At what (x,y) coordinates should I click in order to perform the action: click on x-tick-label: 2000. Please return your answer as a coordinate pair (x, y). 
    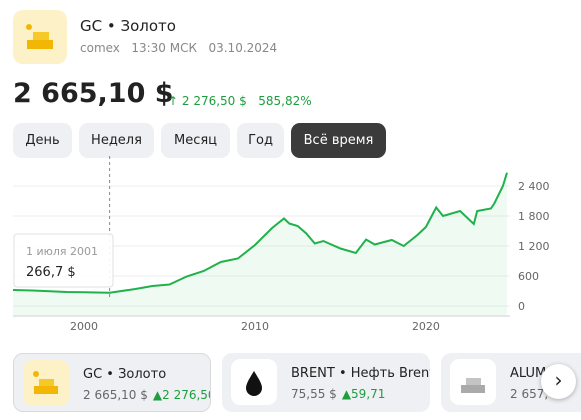
    Looking at the image, I should click on (84, 326).